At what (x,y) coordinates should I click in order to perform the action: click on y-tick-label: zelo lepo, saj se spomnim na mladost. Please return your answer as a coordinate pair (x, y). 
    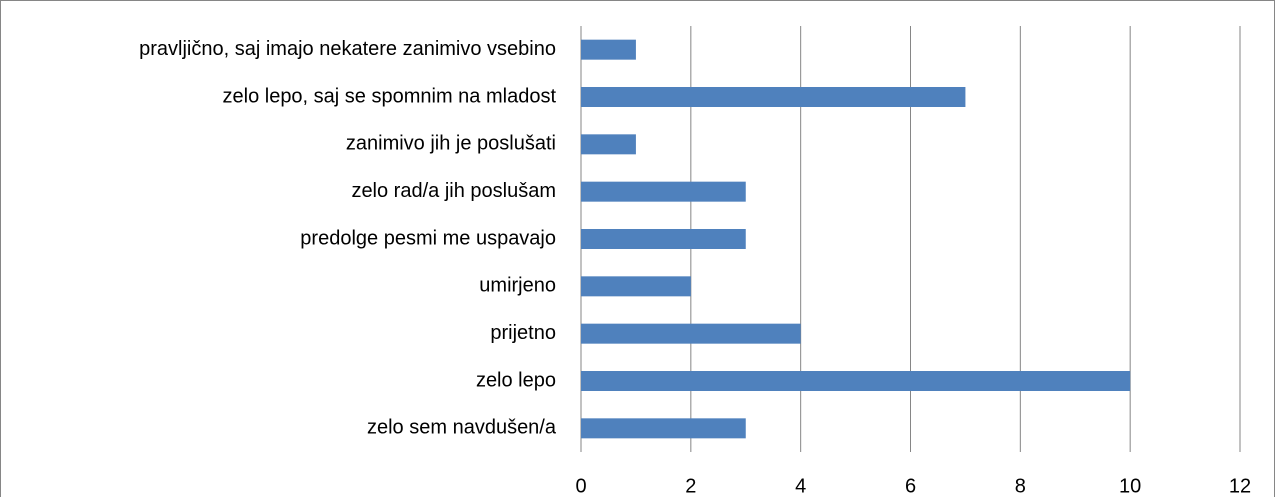
    Looking at the image, I should click on (390, 96).